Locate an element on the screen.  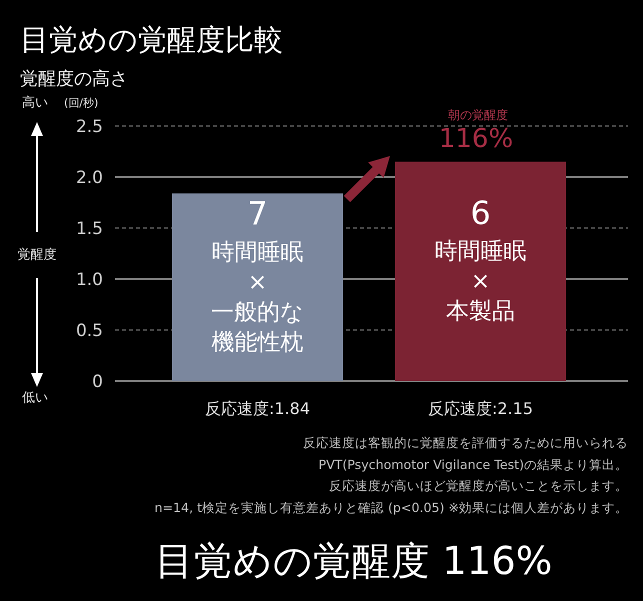
text: 反応速度は客観的に覚醒度を評価するために用いられる is located at coordinates (465, 442).